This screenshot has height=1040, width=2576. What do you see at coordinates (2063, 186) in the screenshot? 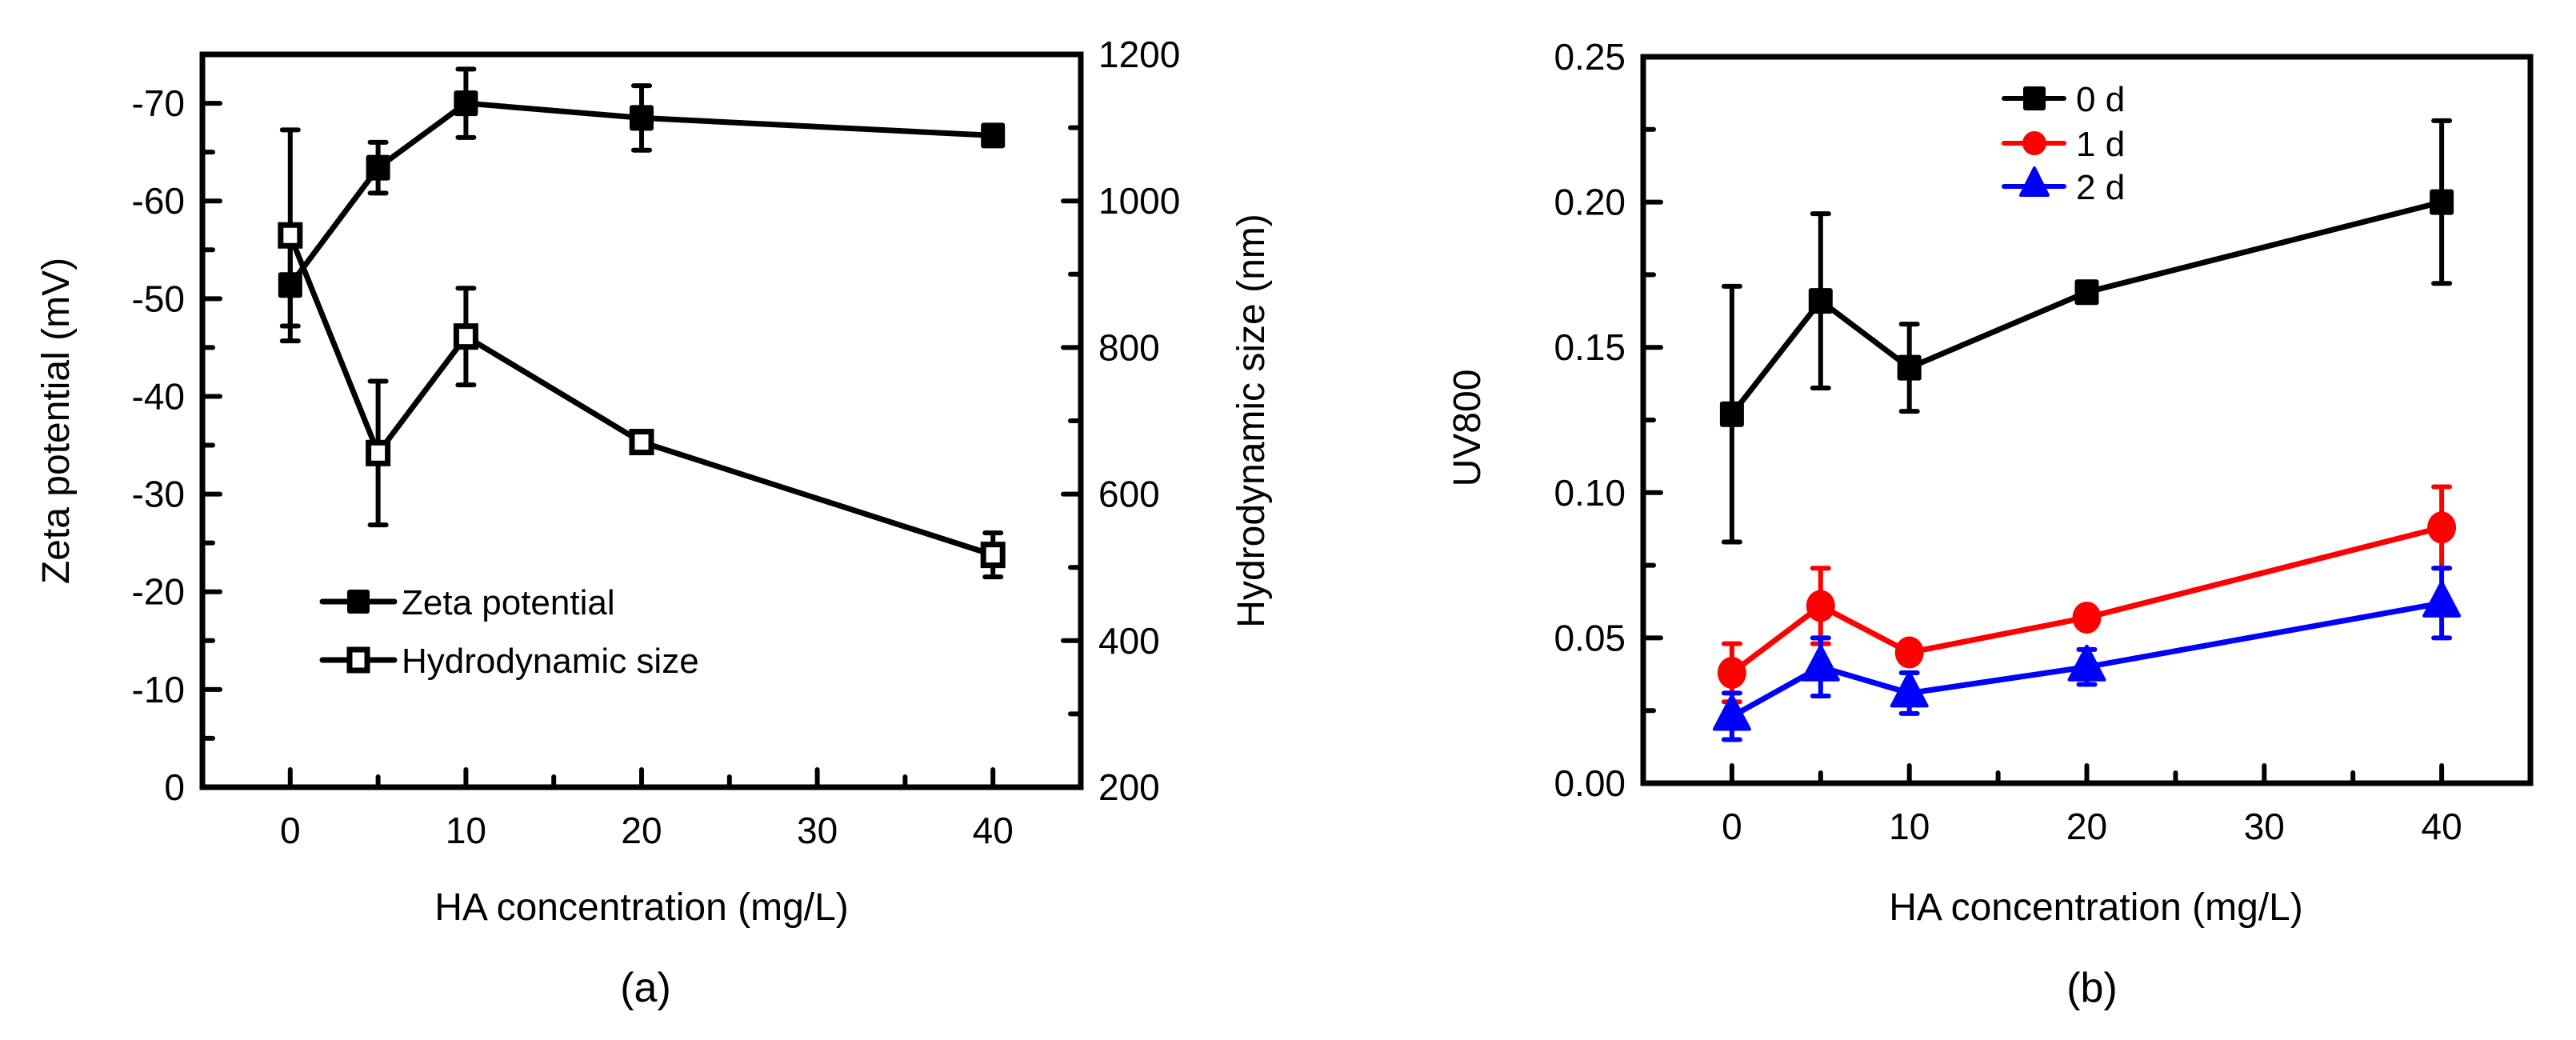
I see `legend-item-2d: 2 d` at bounding box center [2063, 186].